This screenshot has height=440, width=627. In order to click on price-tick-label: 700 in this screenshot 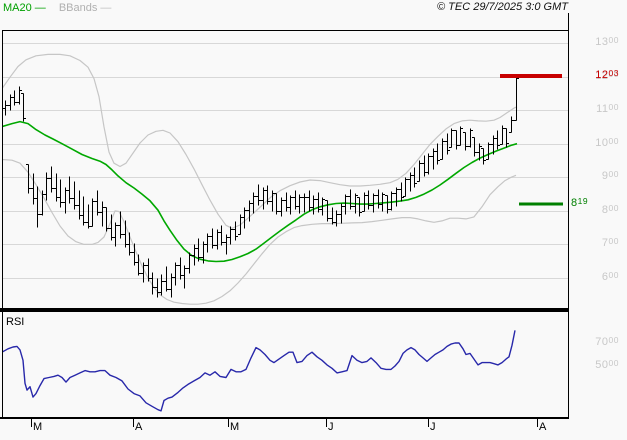, I will do `click(610, 242)`.